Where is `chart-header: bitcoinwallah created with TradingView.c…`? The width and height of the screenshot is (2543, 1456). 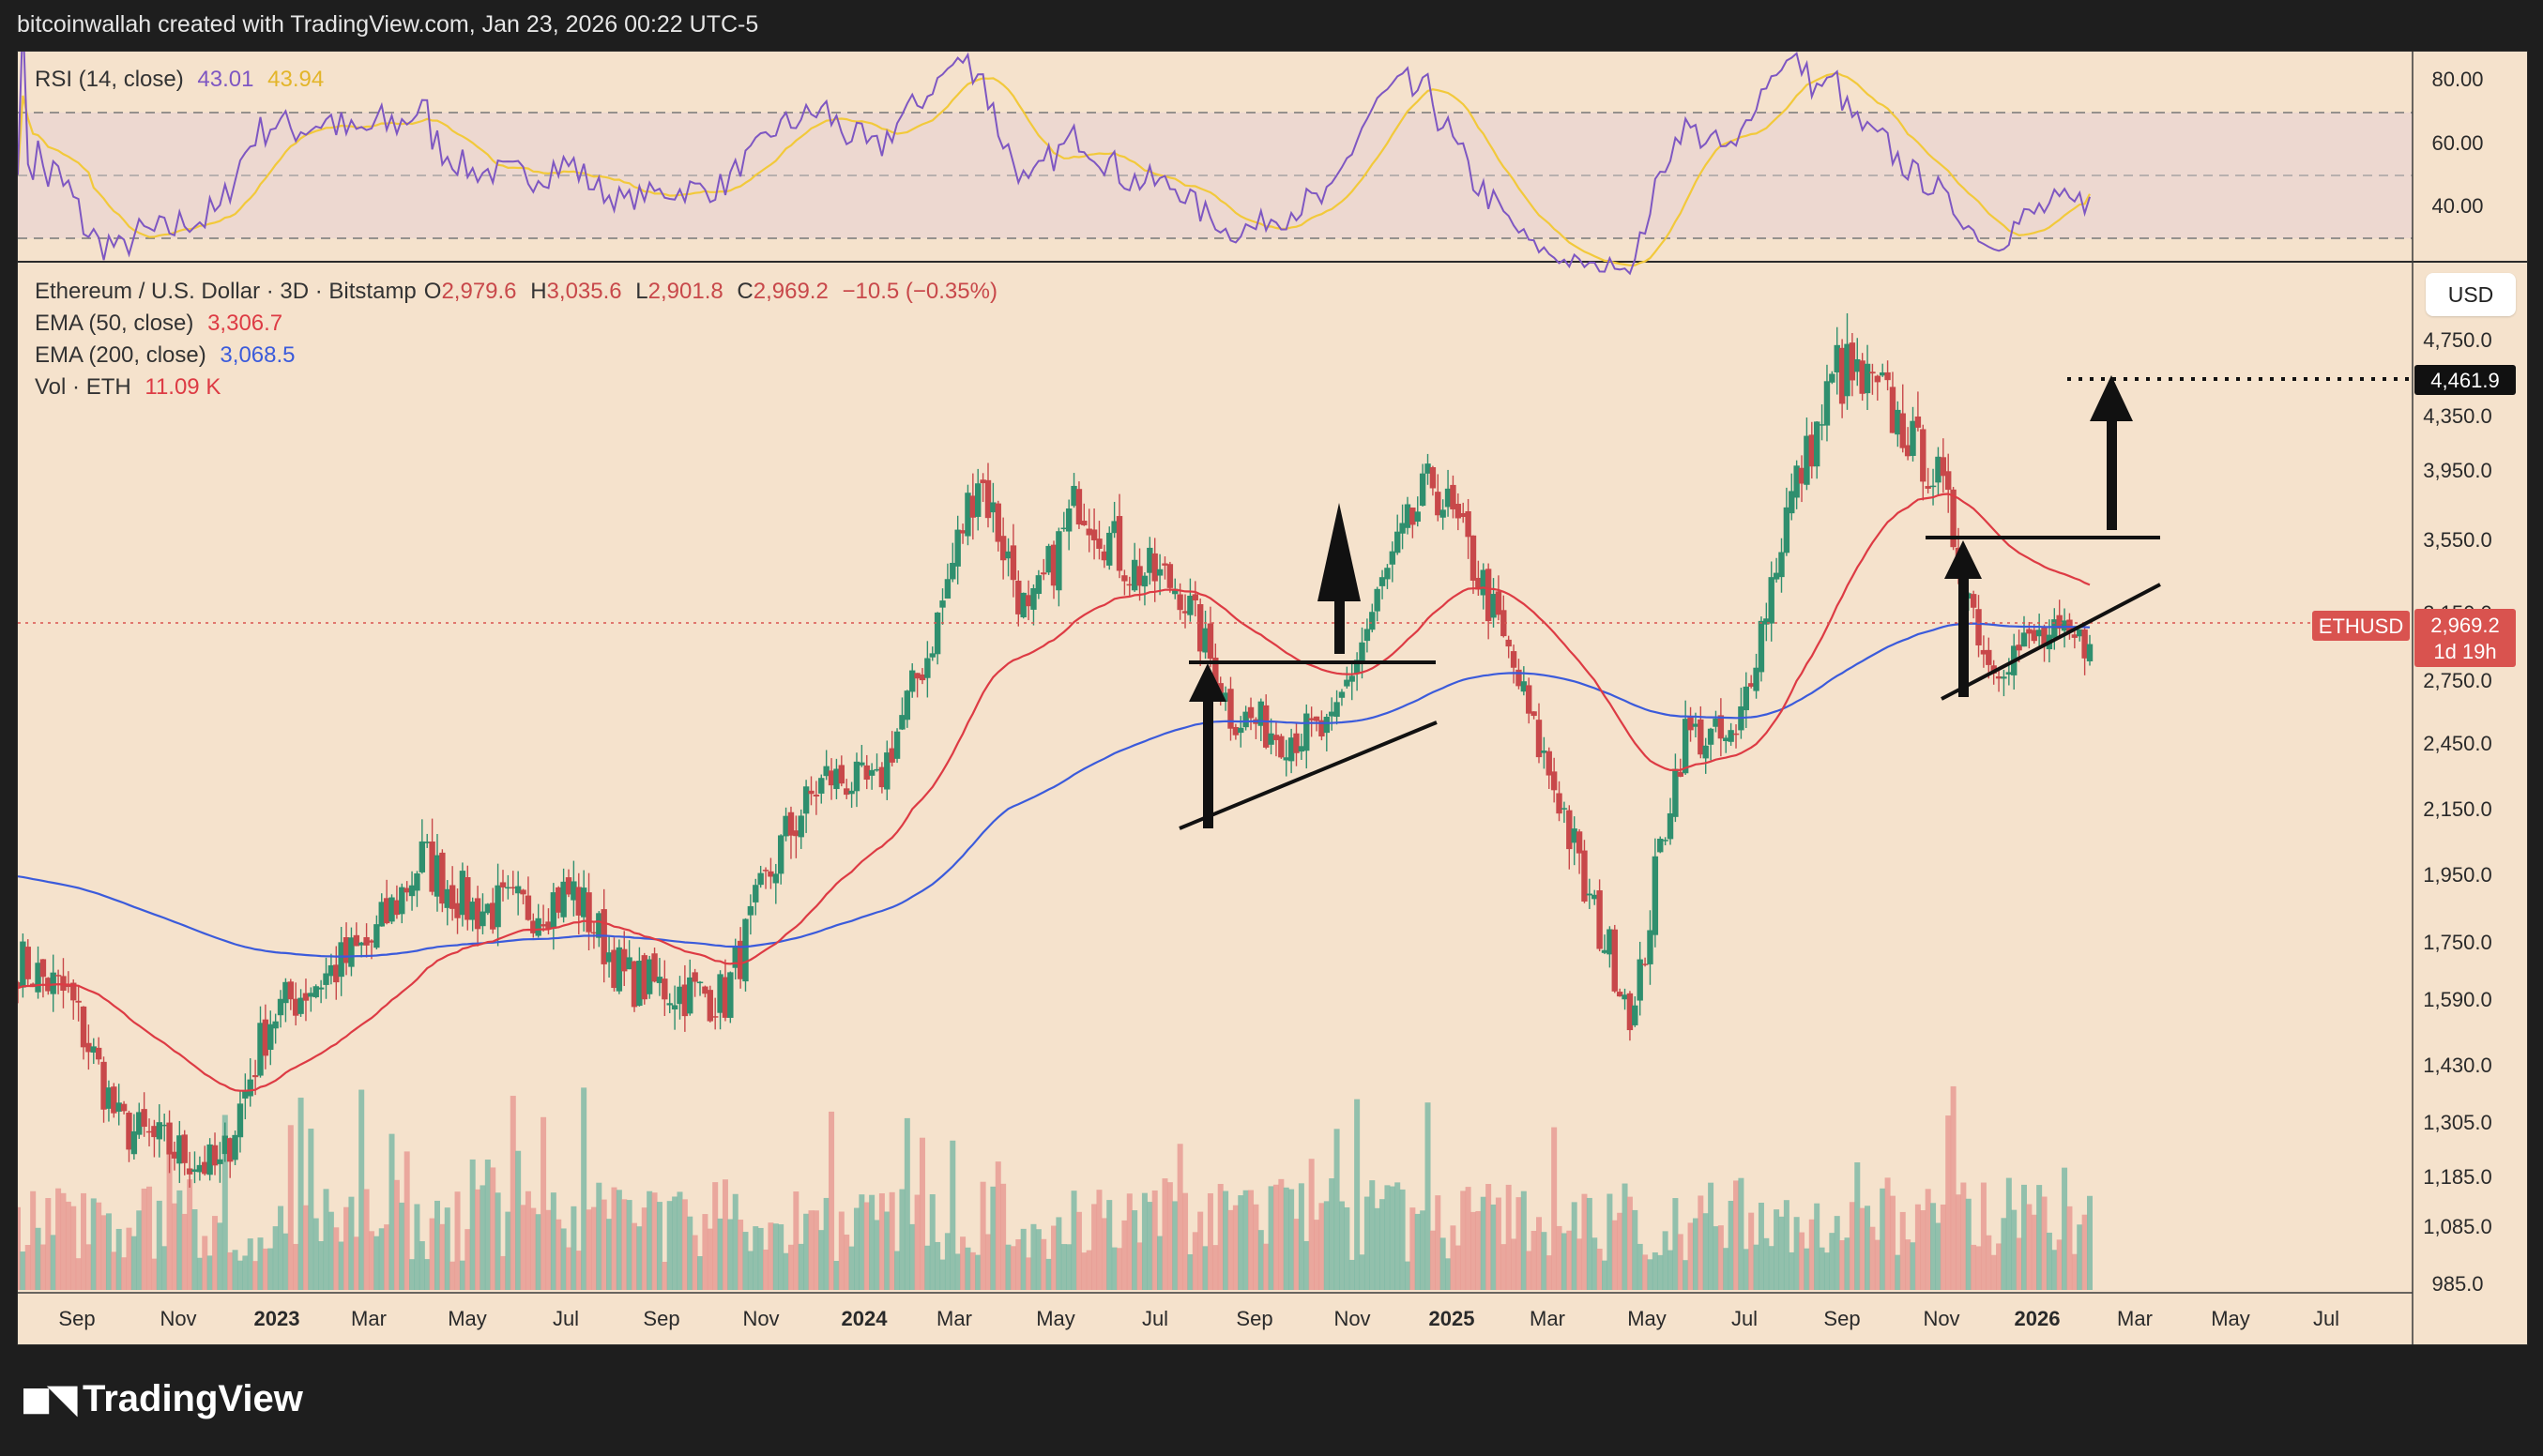 chart-header: bitcoinwallah created with TradingView.c… is located at coordinates (388, 24).